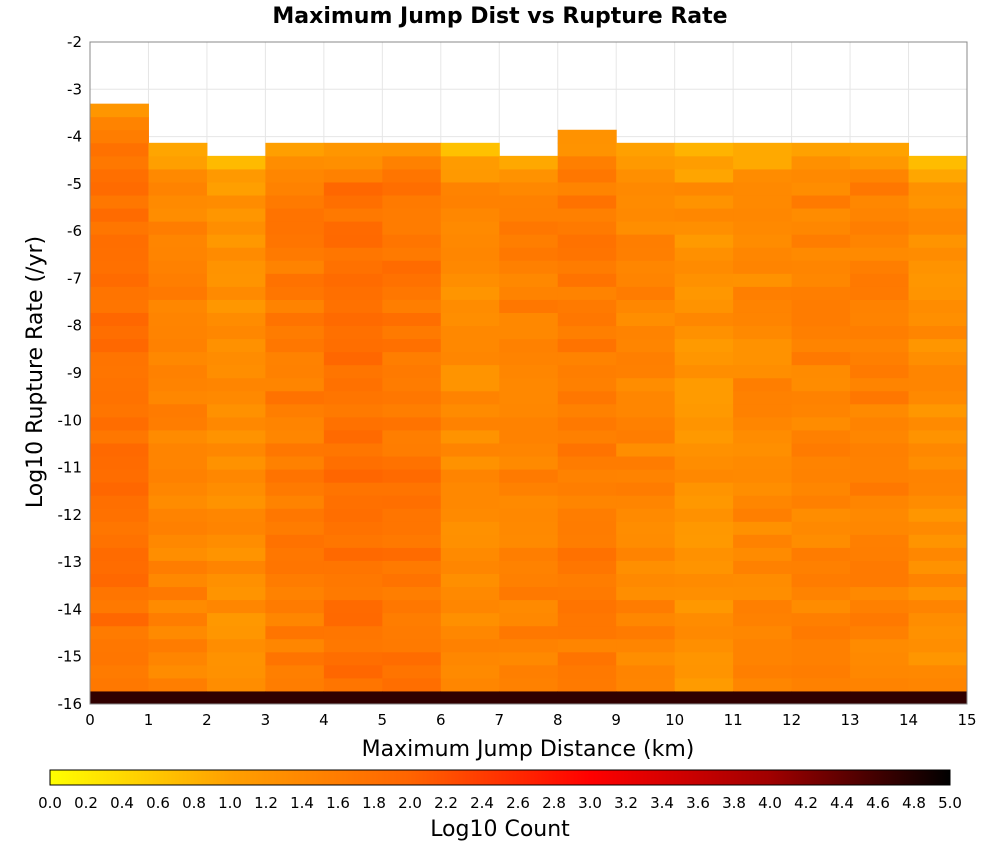 The width and height of the screenshot is (1000, 850). Describe the element at coordinates (74, 89) in the screenshot. I see `y-tick-label: -3` at that location.